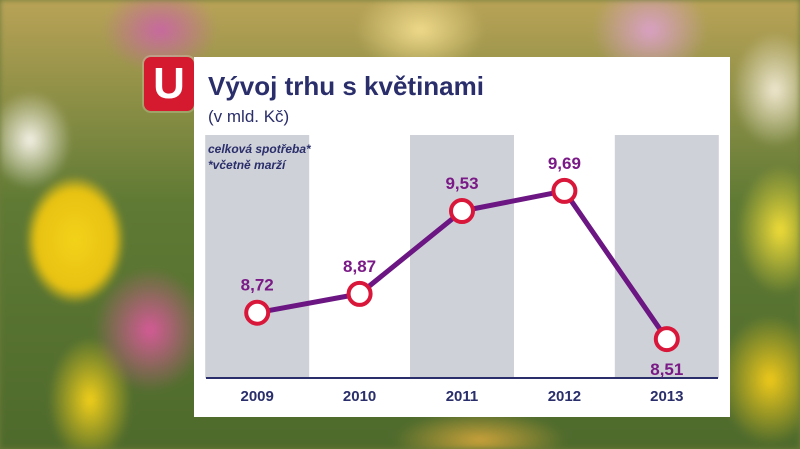  I want to click on x-tick-2011: 2011, so click(462, 396).